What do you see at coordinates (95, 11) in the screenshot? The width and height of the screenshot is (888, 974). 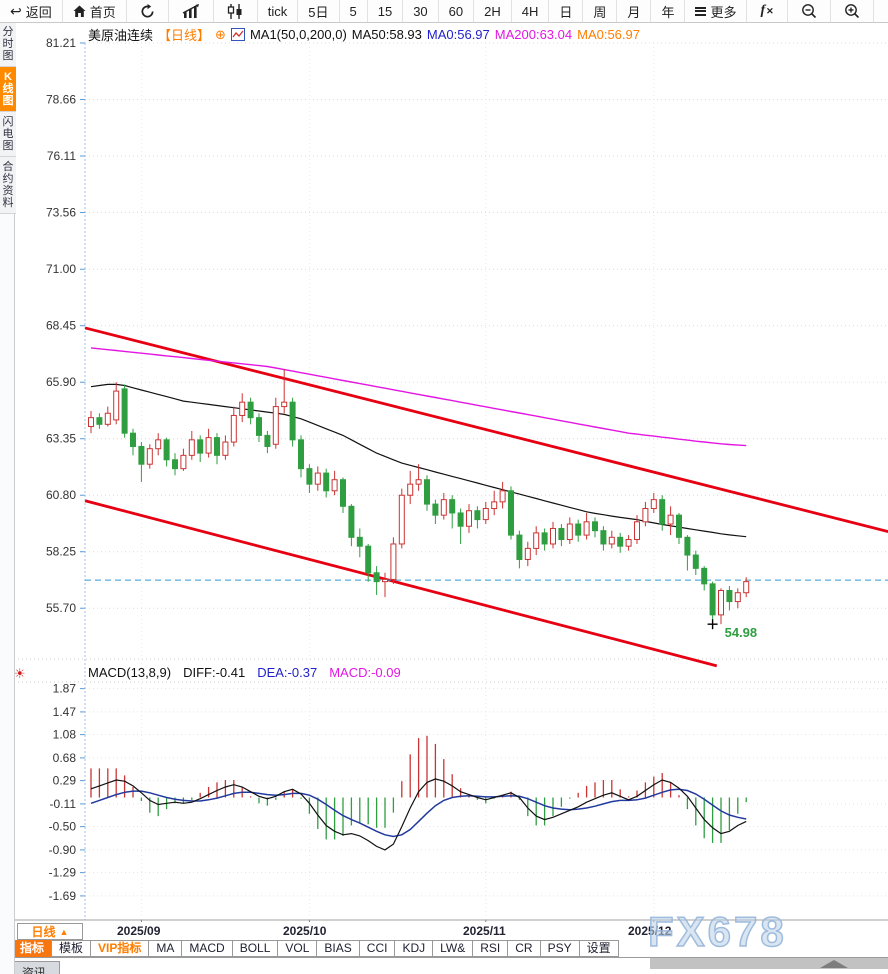 I see `home-button: 首页` at bounding box center [95, 11].